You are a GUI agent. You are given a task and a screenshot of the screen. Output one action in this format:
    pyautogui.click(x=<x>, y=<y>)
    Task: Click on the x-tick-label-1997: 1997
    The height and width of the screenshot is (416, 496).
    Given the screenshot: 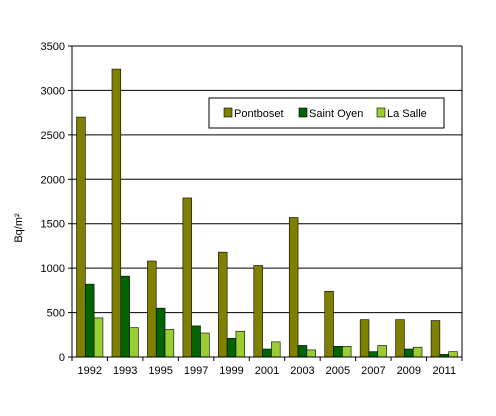 What is the action you would take?
    pyautogui.click(x=196, y=371)
    